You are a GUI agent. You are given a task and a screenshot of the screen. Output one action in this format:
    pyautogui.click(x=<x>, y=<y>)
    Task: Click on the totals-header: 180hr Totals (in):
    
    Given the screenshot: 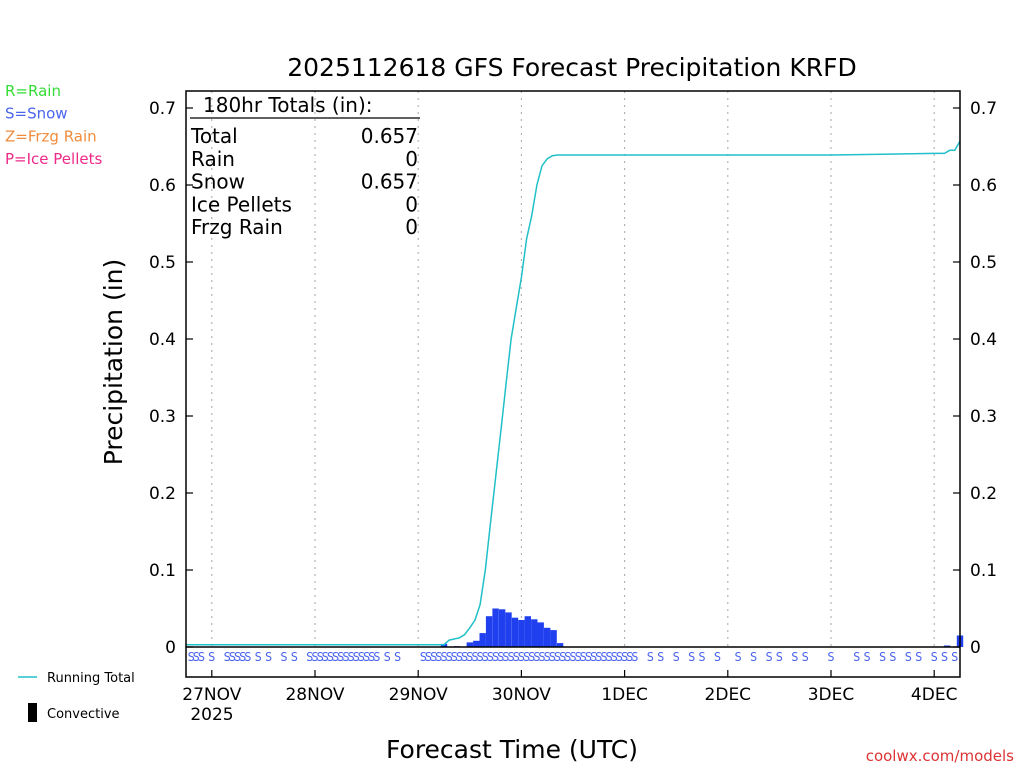 What is the action you would take?
    pyautogui.click(x=288, y=105)
    